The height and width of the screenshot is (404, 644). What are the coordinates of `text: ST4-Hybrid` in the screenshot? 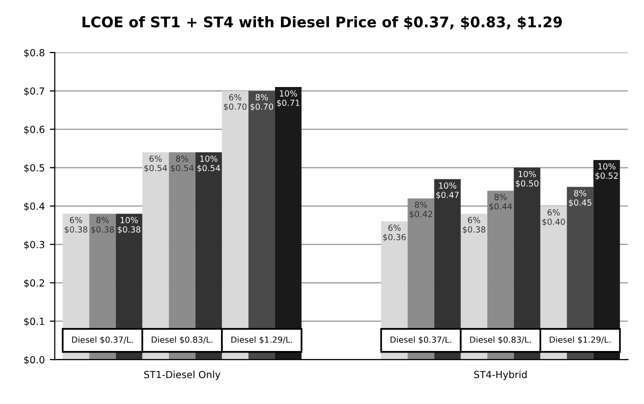 It's located at (500, 375).